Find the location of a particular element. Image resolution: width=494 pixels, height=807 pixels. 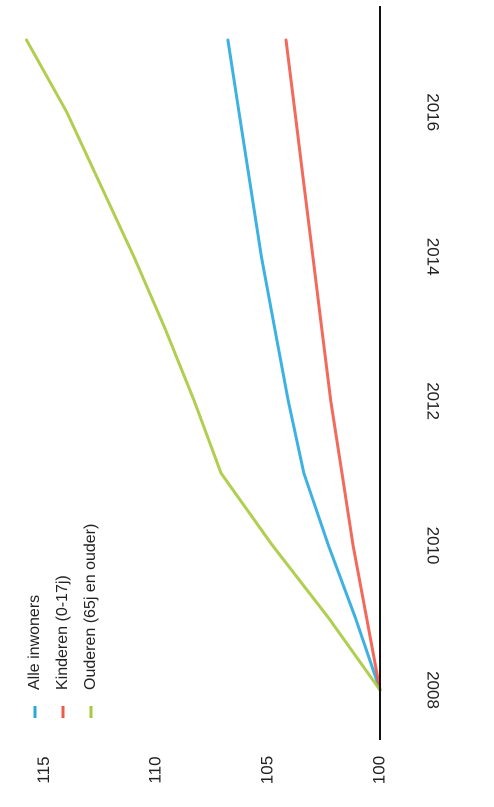

y-tick-label: 110 is located at coordinates (155, 769).